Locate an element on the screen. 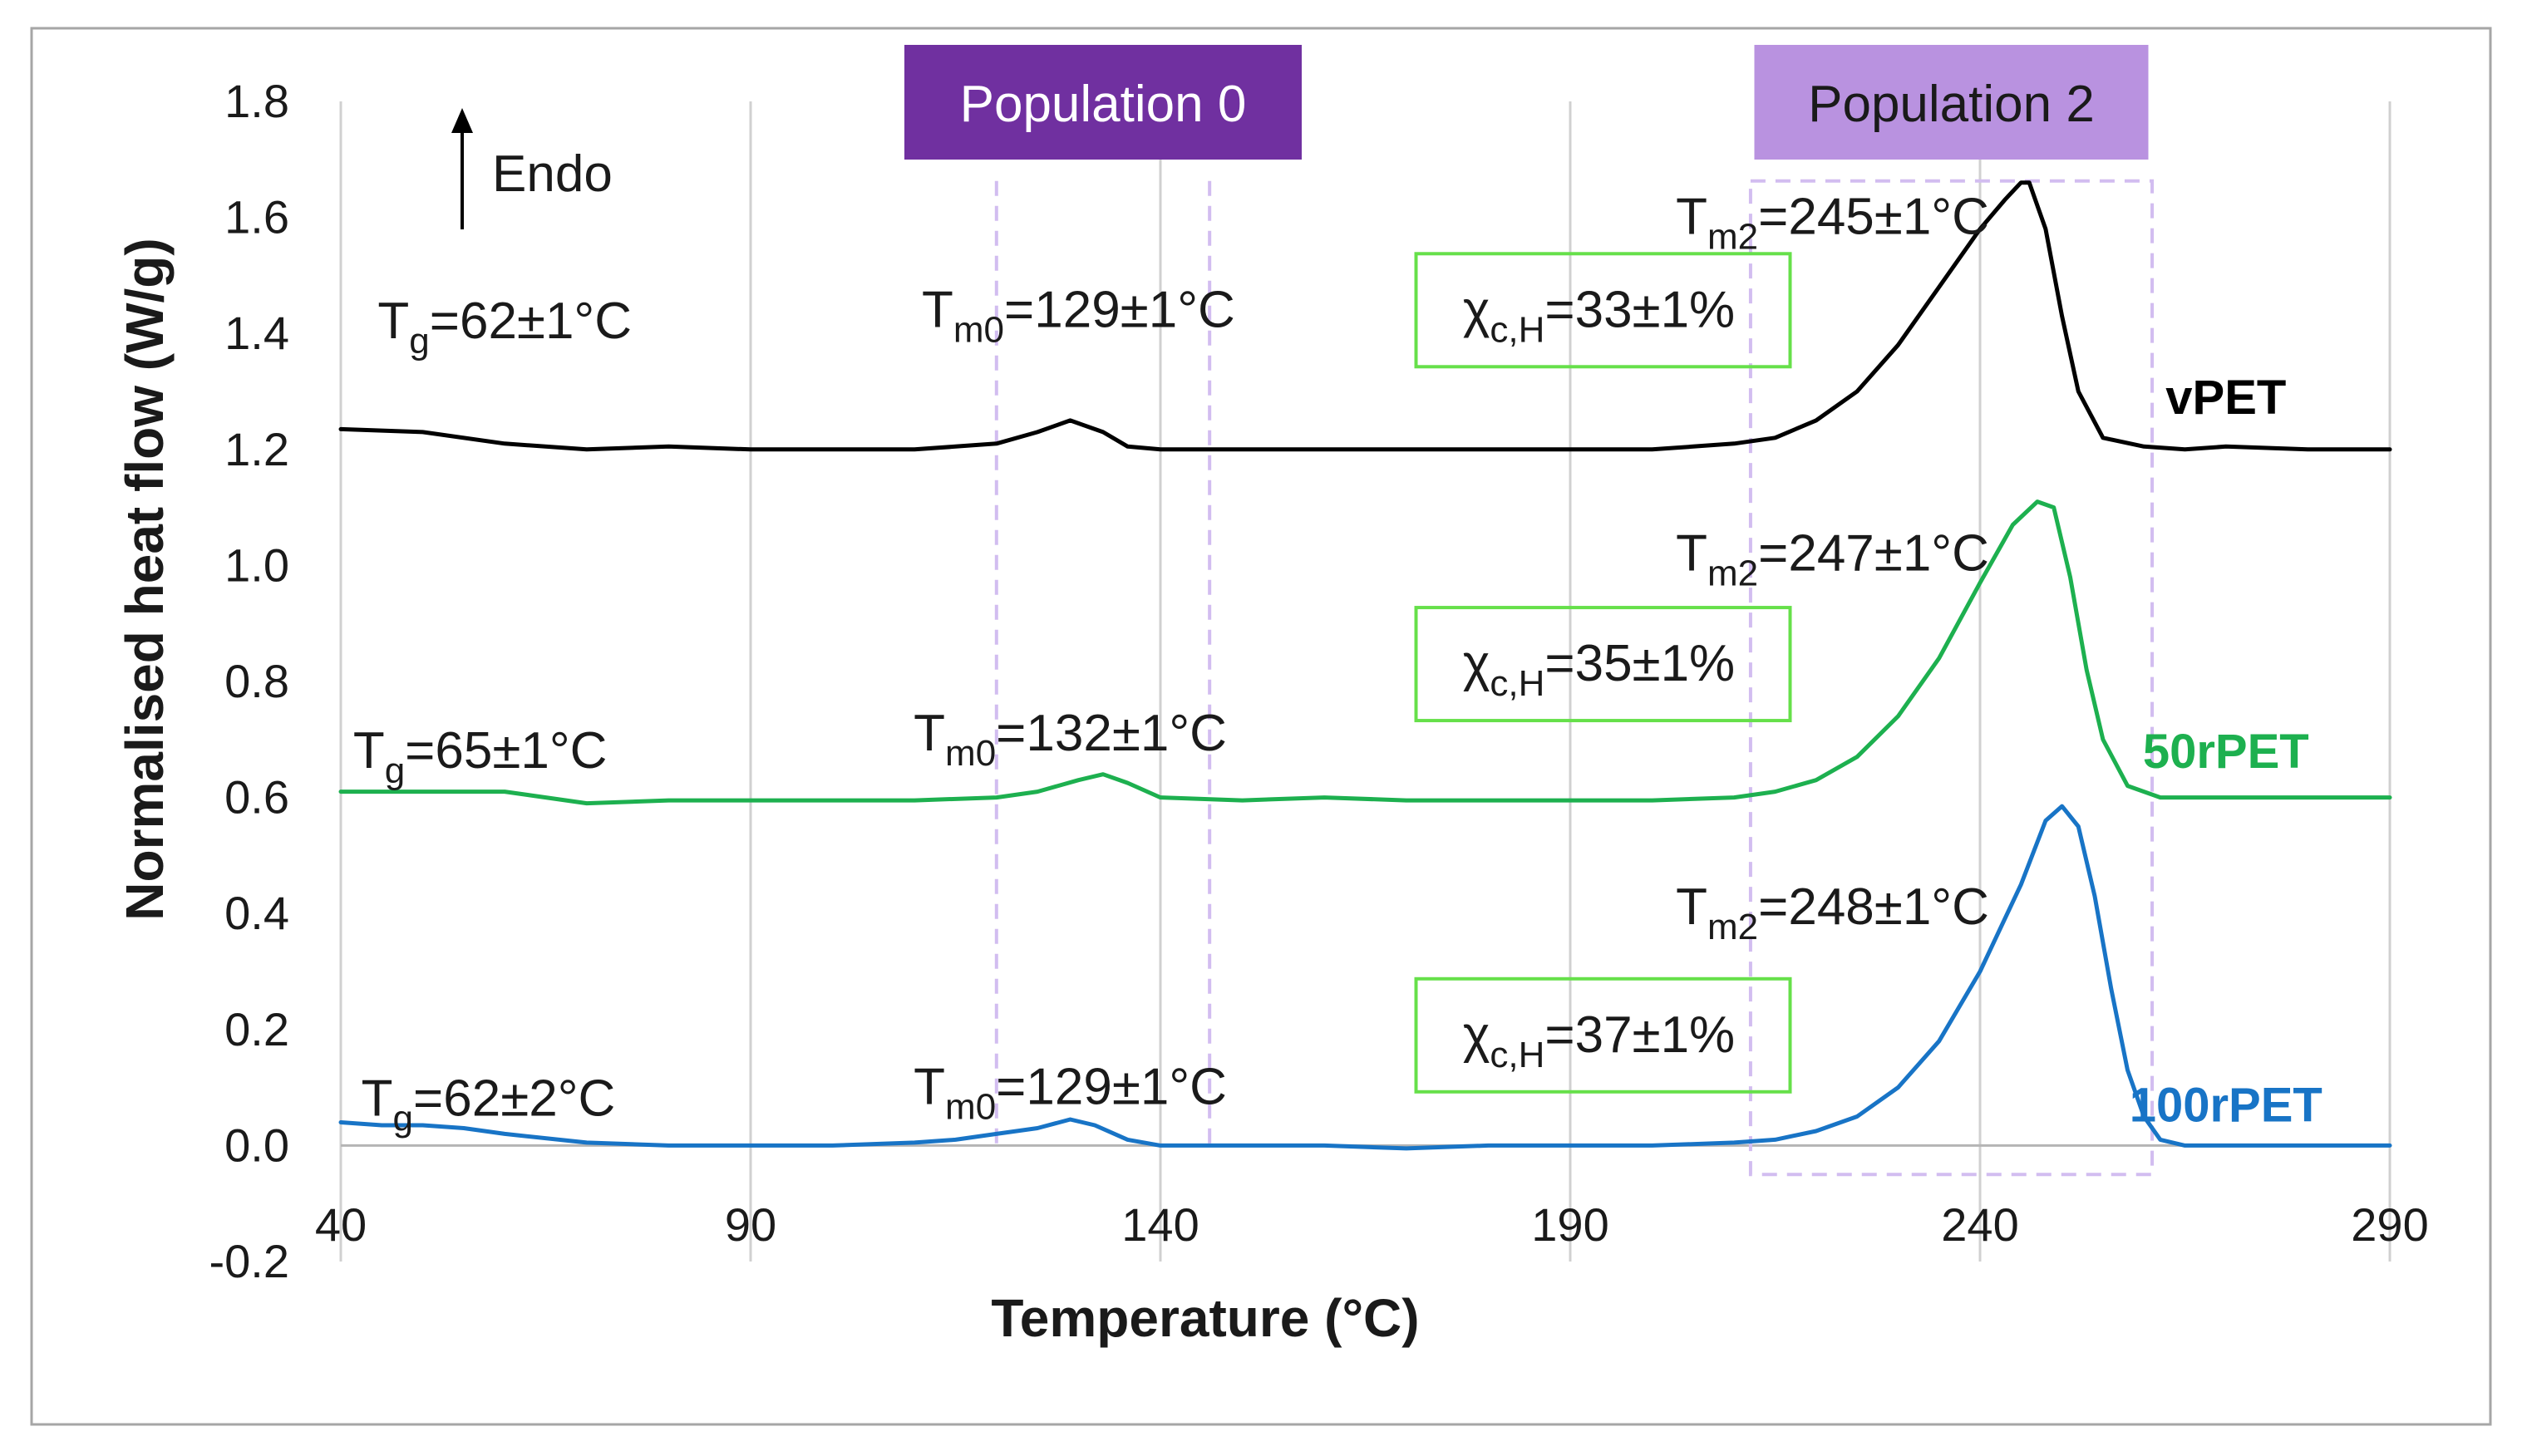  y-tick-label-1.6: 1.6 is located at coordinates (256, 217).